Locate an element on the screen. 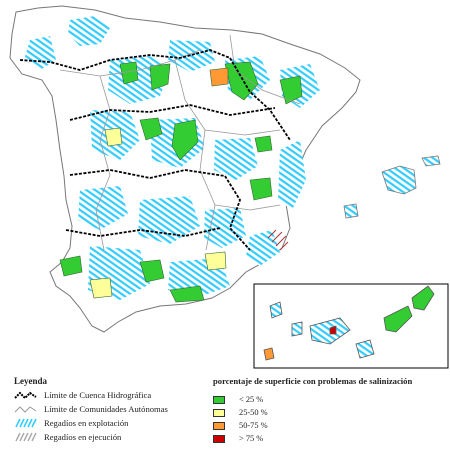  irrigation-under-construction-area is located at coordinates (278, 240).